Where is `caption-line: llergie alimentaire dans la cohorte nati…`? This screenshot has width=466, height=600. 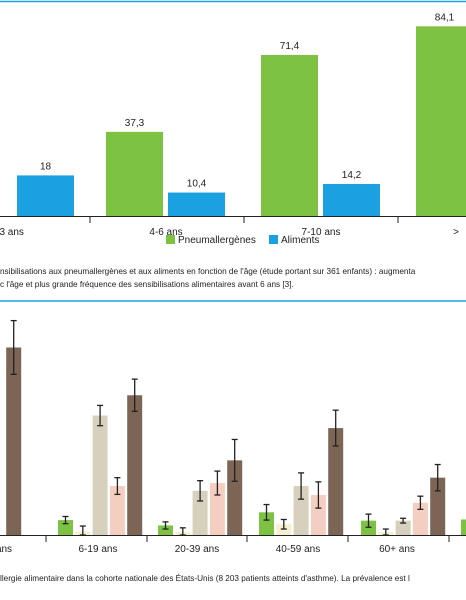
caption-line: llergie alimentaire dans la cohorte nati… is located at coordinates (205, 578).